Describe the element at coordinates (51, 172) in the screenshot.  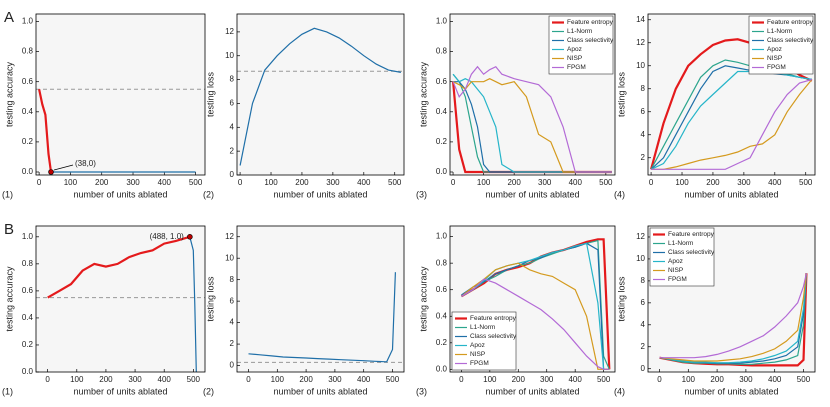
I see `annotation-point` at that location.